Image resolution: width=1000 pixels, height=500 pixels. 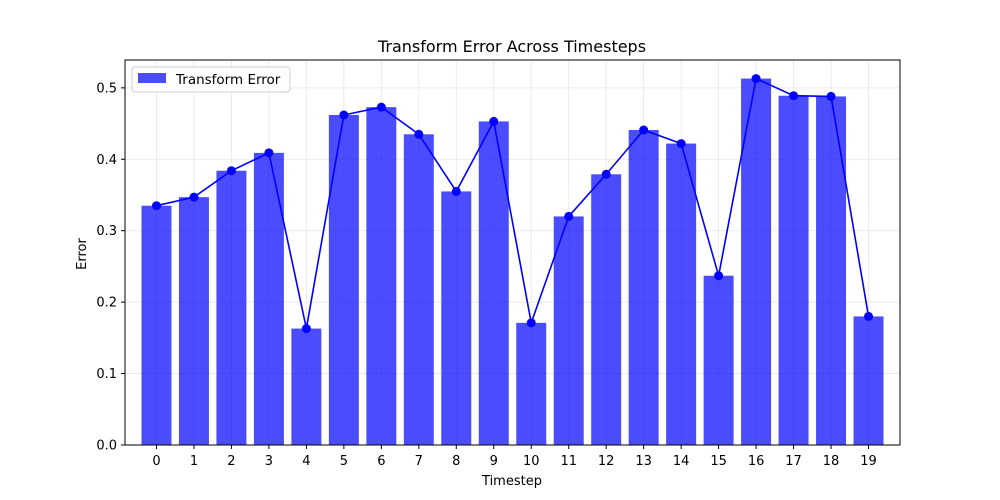 What do you see at coordinates (793, 461) in the screenshot?
I see `x-tick-label-17: 17` at bounding box center [793, 461].